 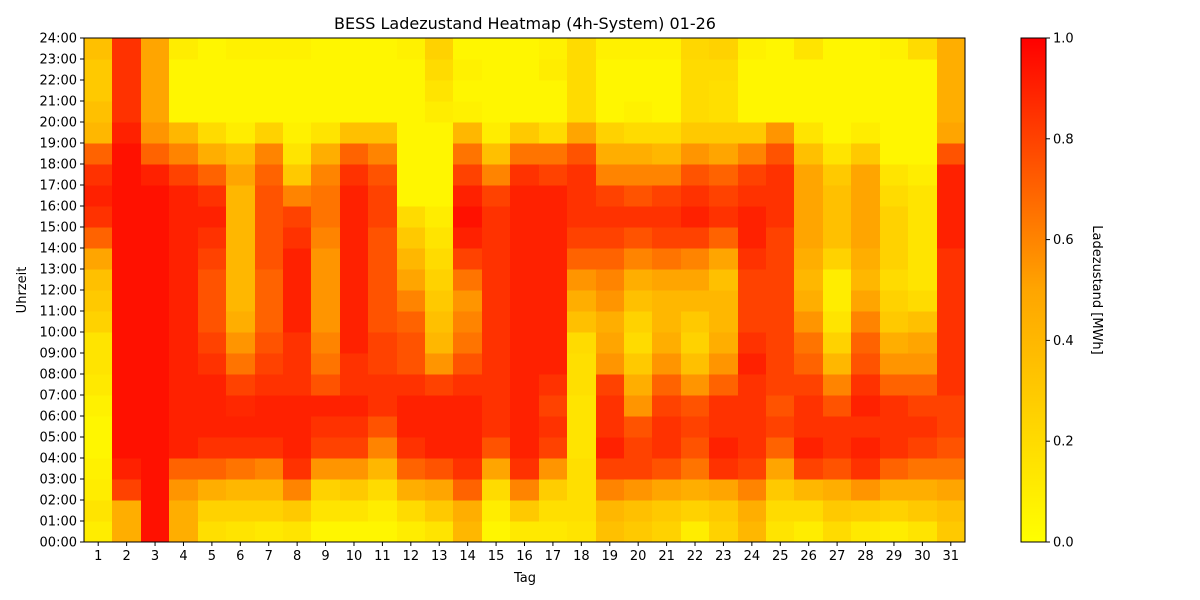 What do you see at coordinates (922, 556) in the screenshot?
I see `x-tick-label: 30` at bounding box center [922, 556].